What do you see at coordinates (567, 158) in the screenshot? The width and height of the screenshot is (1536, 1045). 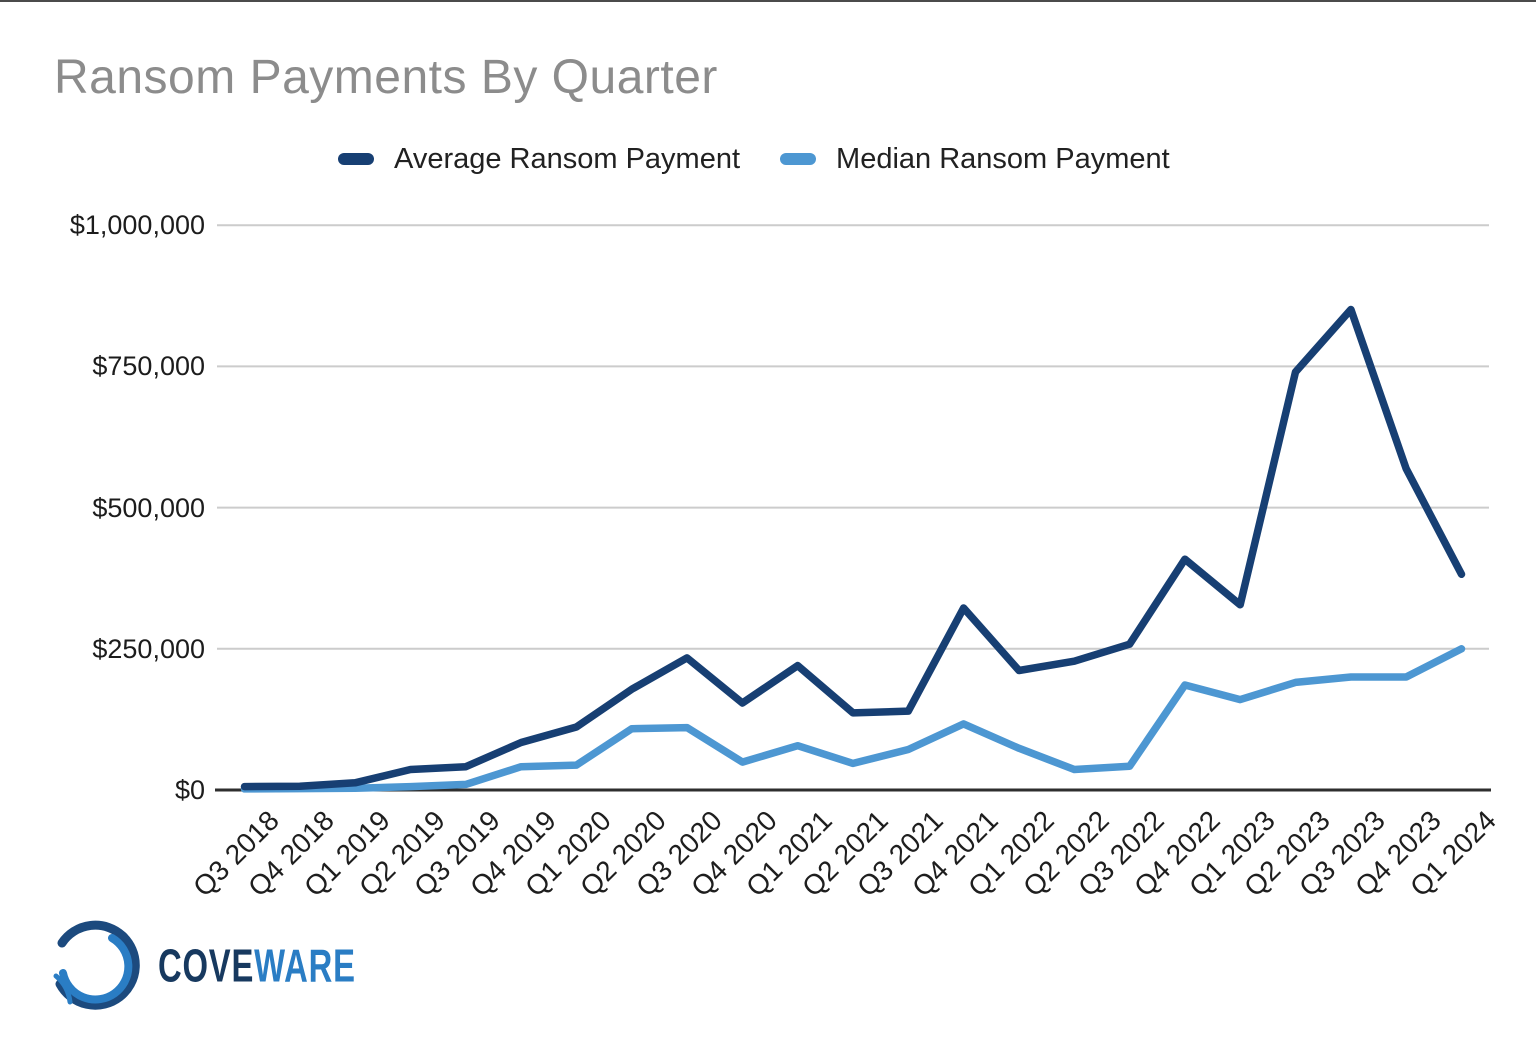 I see `legend-label: Average Ransom Payment` at bounding box center [567, 158].